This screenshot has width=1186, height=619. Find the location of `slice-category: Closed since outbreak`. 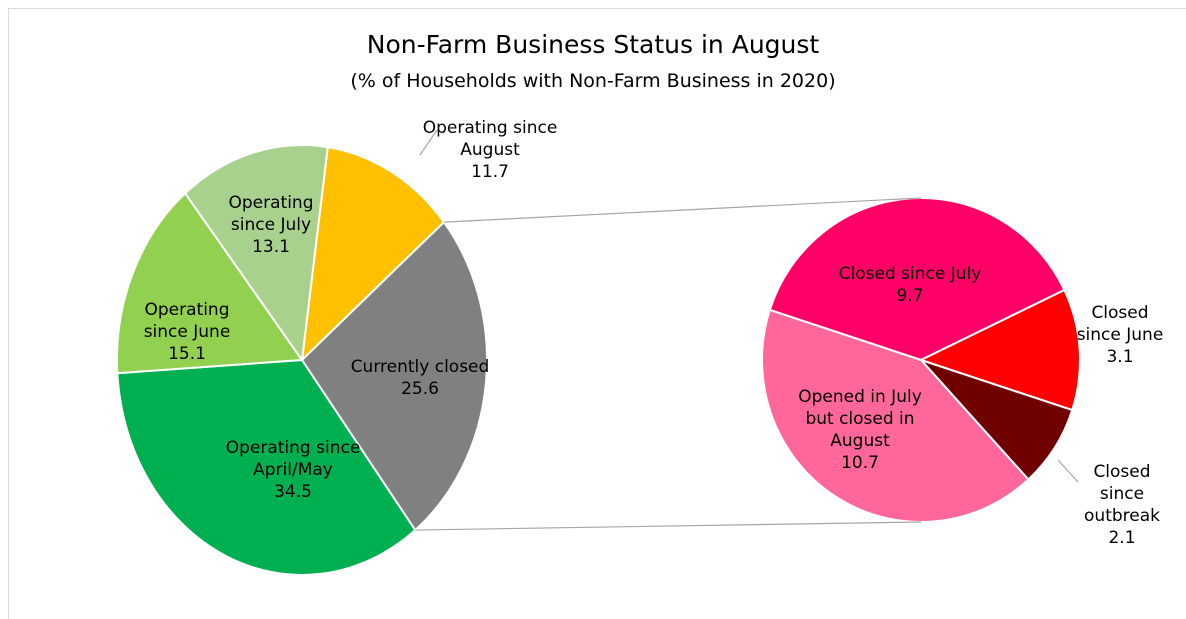

slice-category: Closed since outbreak is located at coordinates (1122, 494).